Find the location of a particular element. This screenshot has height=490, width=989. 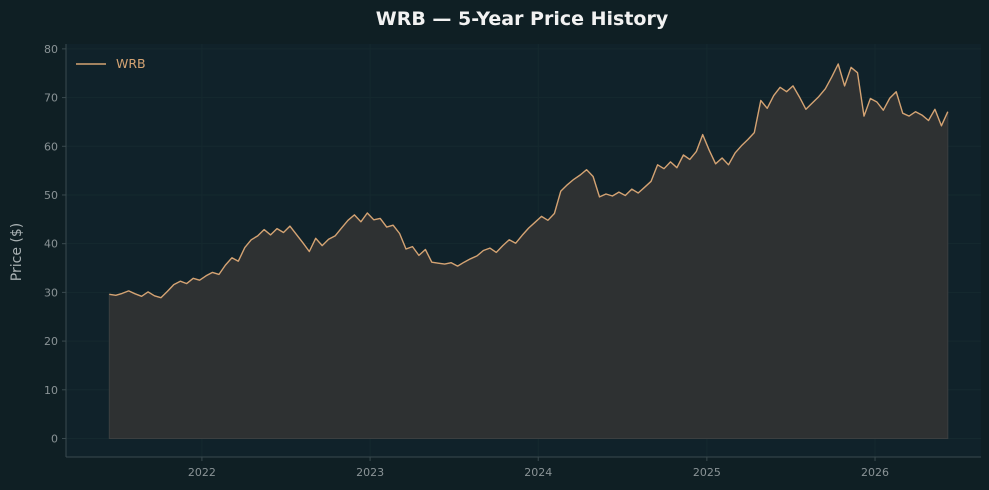

y-tick-label: 0 is located at coordinates (54, 438).